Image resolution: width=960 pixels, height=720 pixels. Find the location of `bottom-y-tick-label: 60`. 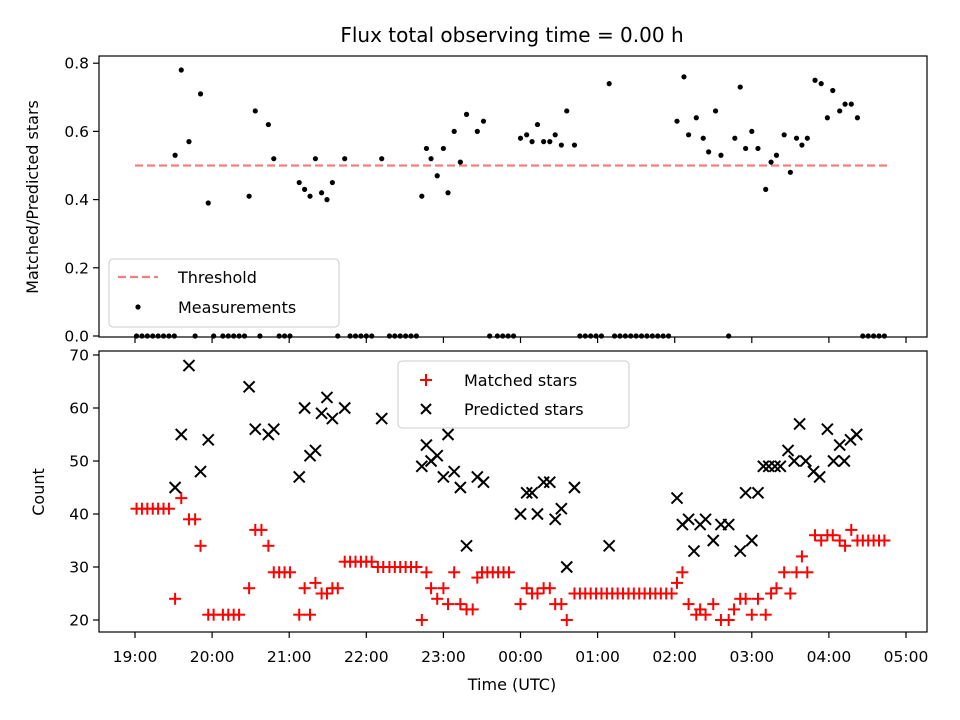

bottom-y-tick-label: 60 is located at coordinates (79, 409).